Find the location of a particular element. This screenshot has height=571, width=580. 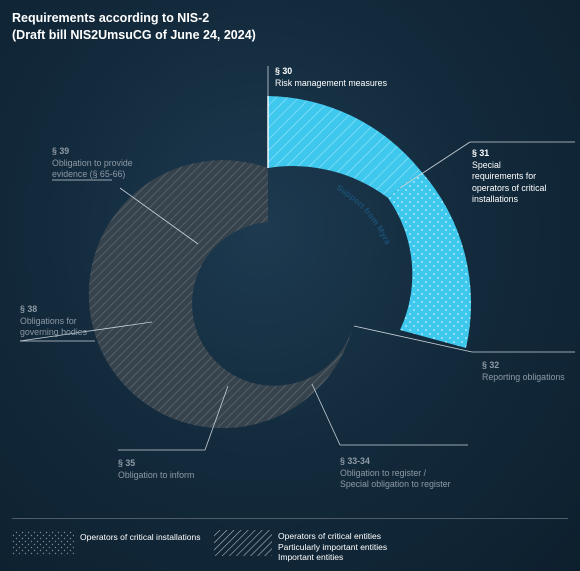

leader-s38 is located at coordinates (86, 331).